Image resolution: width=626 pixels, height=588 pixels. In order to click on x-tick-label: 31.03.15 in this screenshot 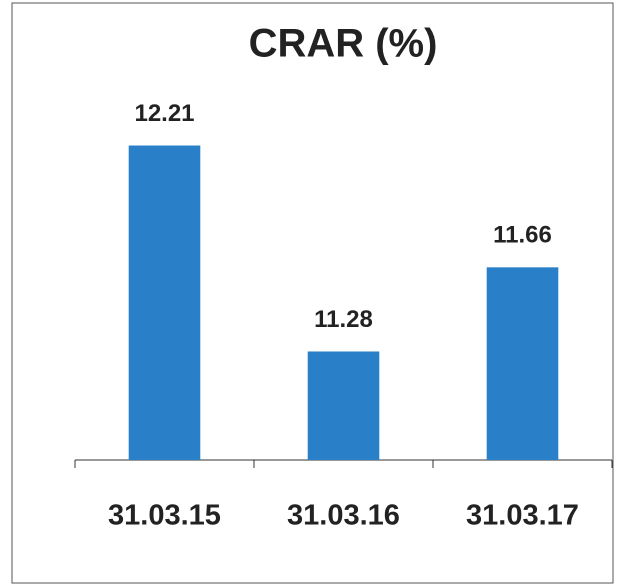, I will do `click(164, 516)`.